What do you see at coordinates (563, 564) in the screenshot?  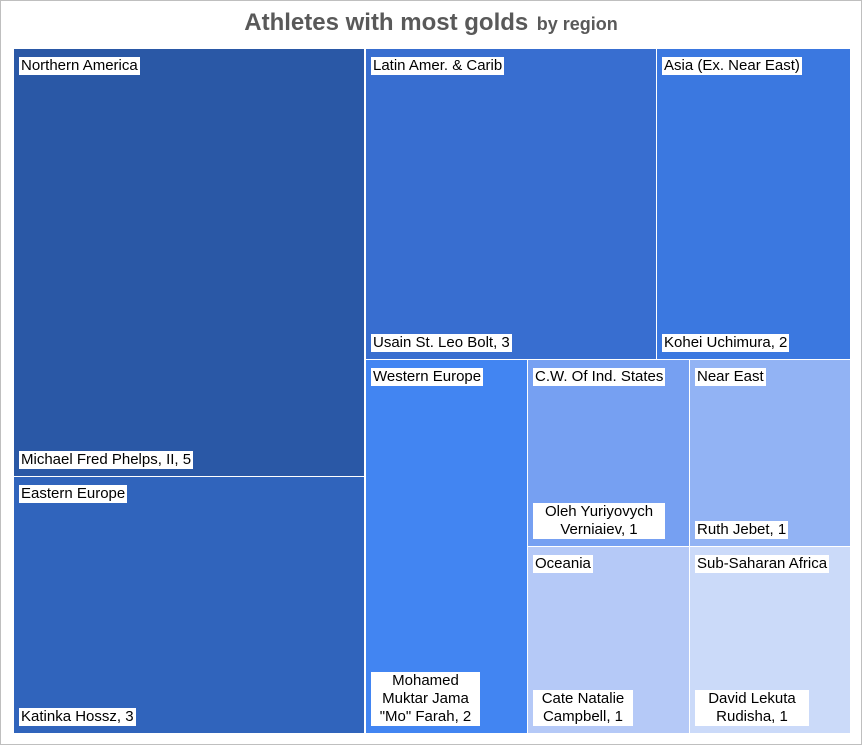 I see `tile-region-label: Oceania` at bounding box center [563, 564].